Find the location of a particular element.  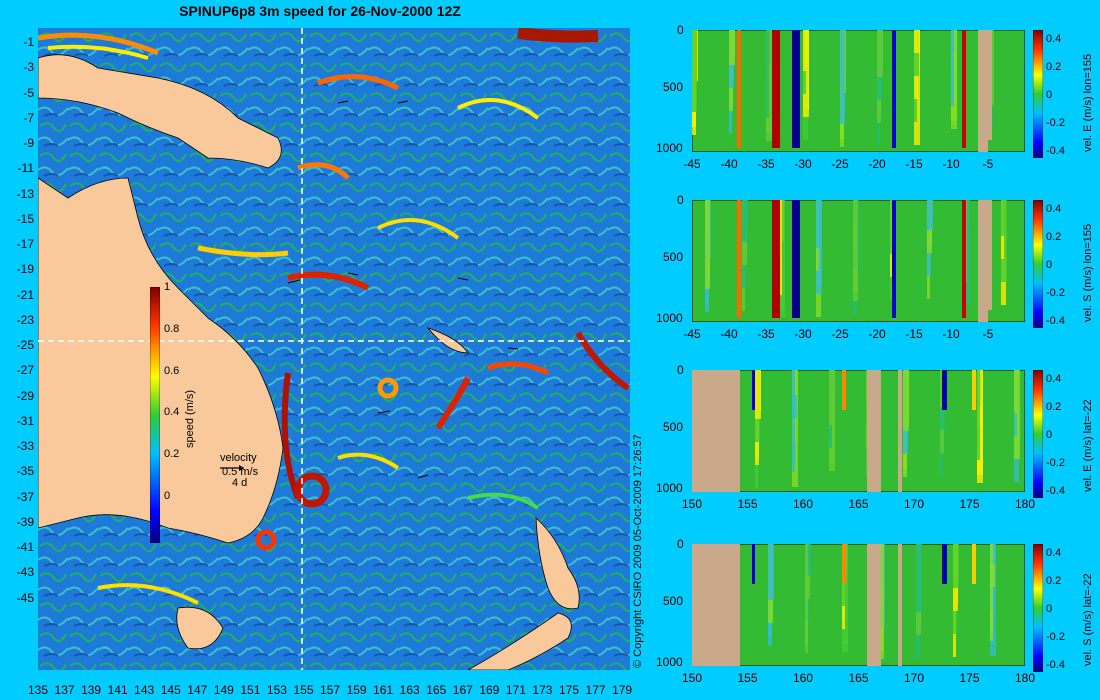

velocity-legend-scale: 0.5 m/s is located at coordinates (240, 472).